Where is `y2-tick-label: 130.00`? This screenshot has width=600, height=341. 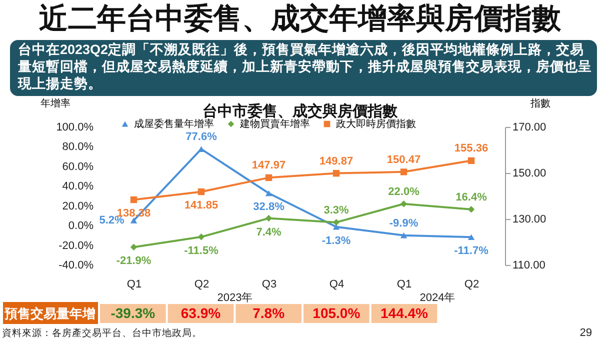 y2-tick-label: 130.00 is located at coordinates (529, 220).